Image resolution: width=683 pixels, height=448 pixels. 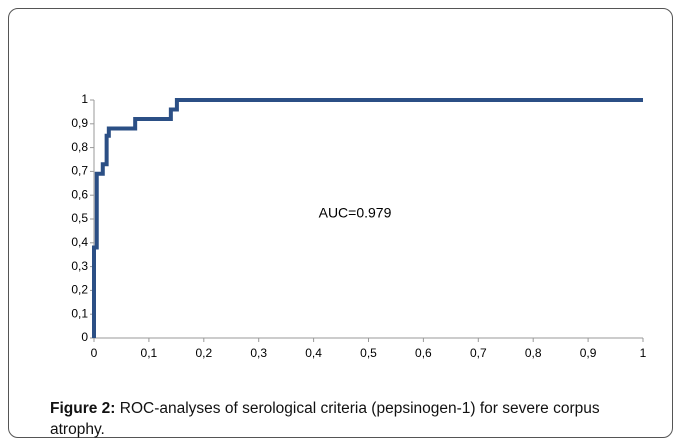 I want to click on y-tick-label: 0,2, so click(x=79, y=290).